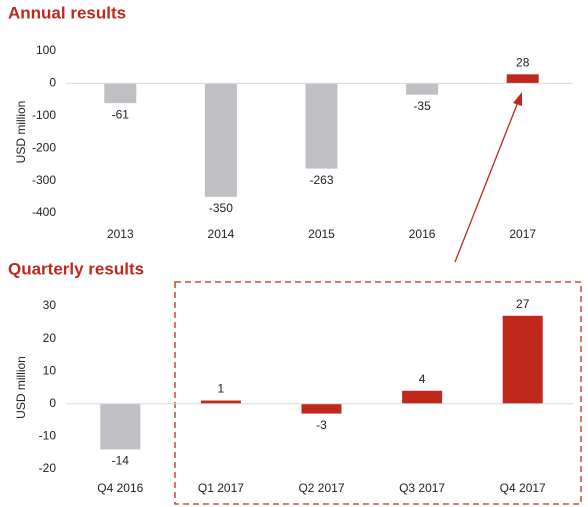  I want to click on x-tick-label: 2016, so click(422, 234).